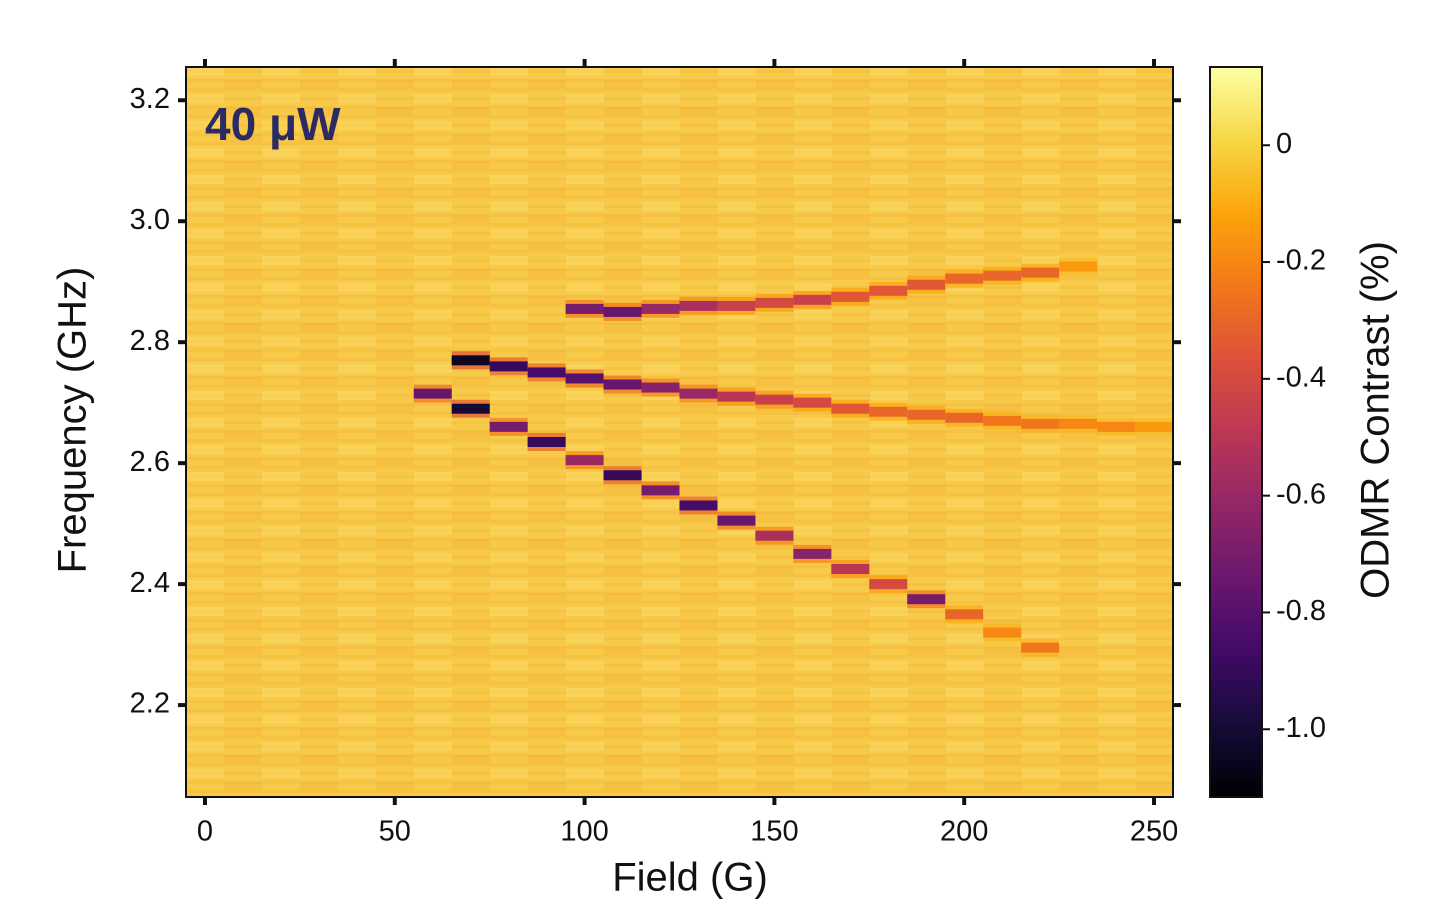 The width and height of the screenshot is (1440, 916). What do you see at coordinates (774, 832) in the screenshot?
I see `x-tick-label: 150` at bounding box center [774, 832].